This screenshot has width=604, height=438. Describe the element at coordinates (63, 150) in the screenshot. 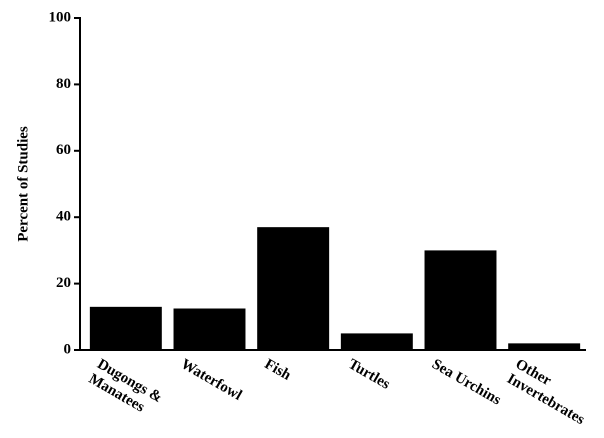

I see `y-tick-label: 60` at that location.